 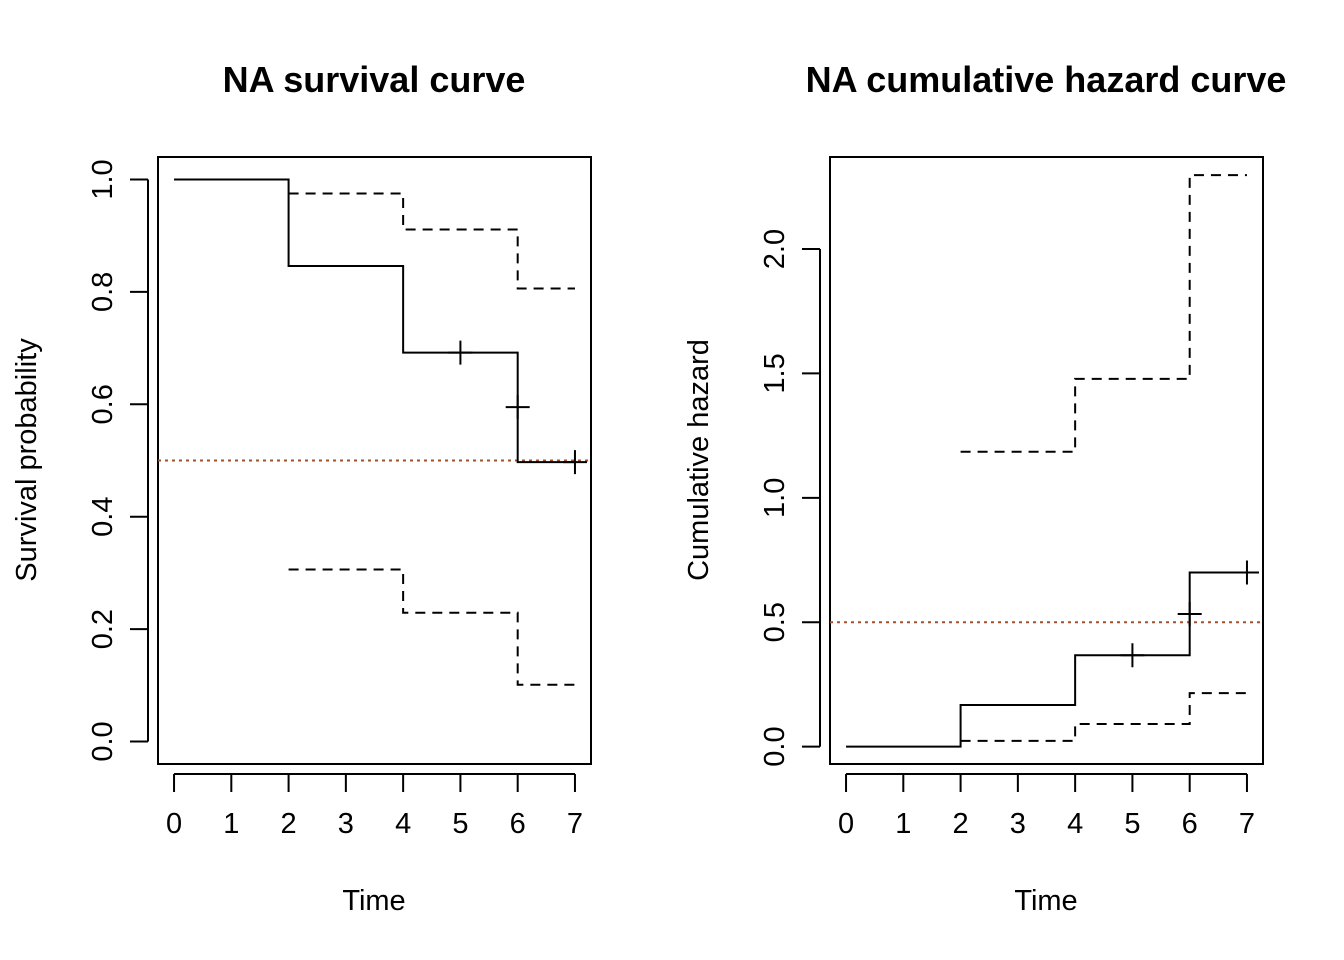 I want to click on survival-y-tick-label: 0.0, so click(x=103, y=741).